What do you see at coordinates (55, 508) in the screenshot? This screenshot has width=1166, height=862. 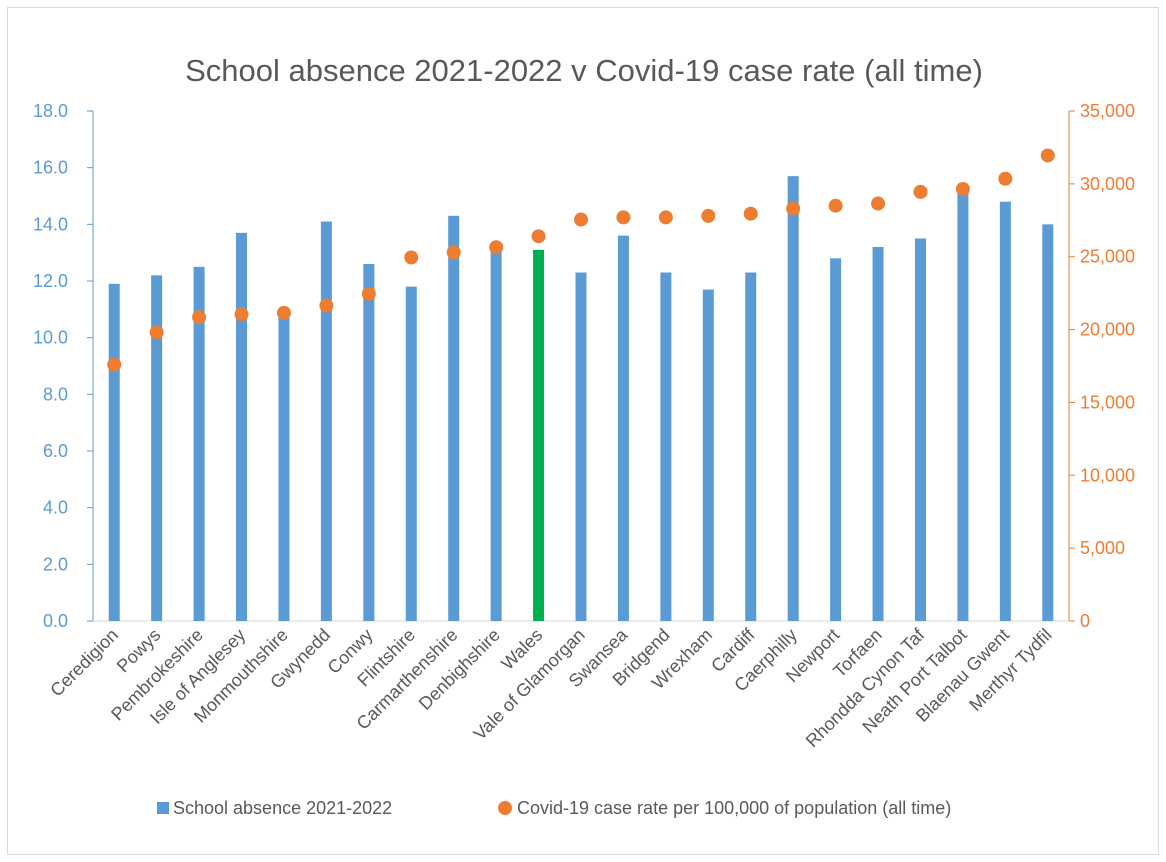 I see `left-axis-tick-label: 4.0` at bounding box center [55, 508].